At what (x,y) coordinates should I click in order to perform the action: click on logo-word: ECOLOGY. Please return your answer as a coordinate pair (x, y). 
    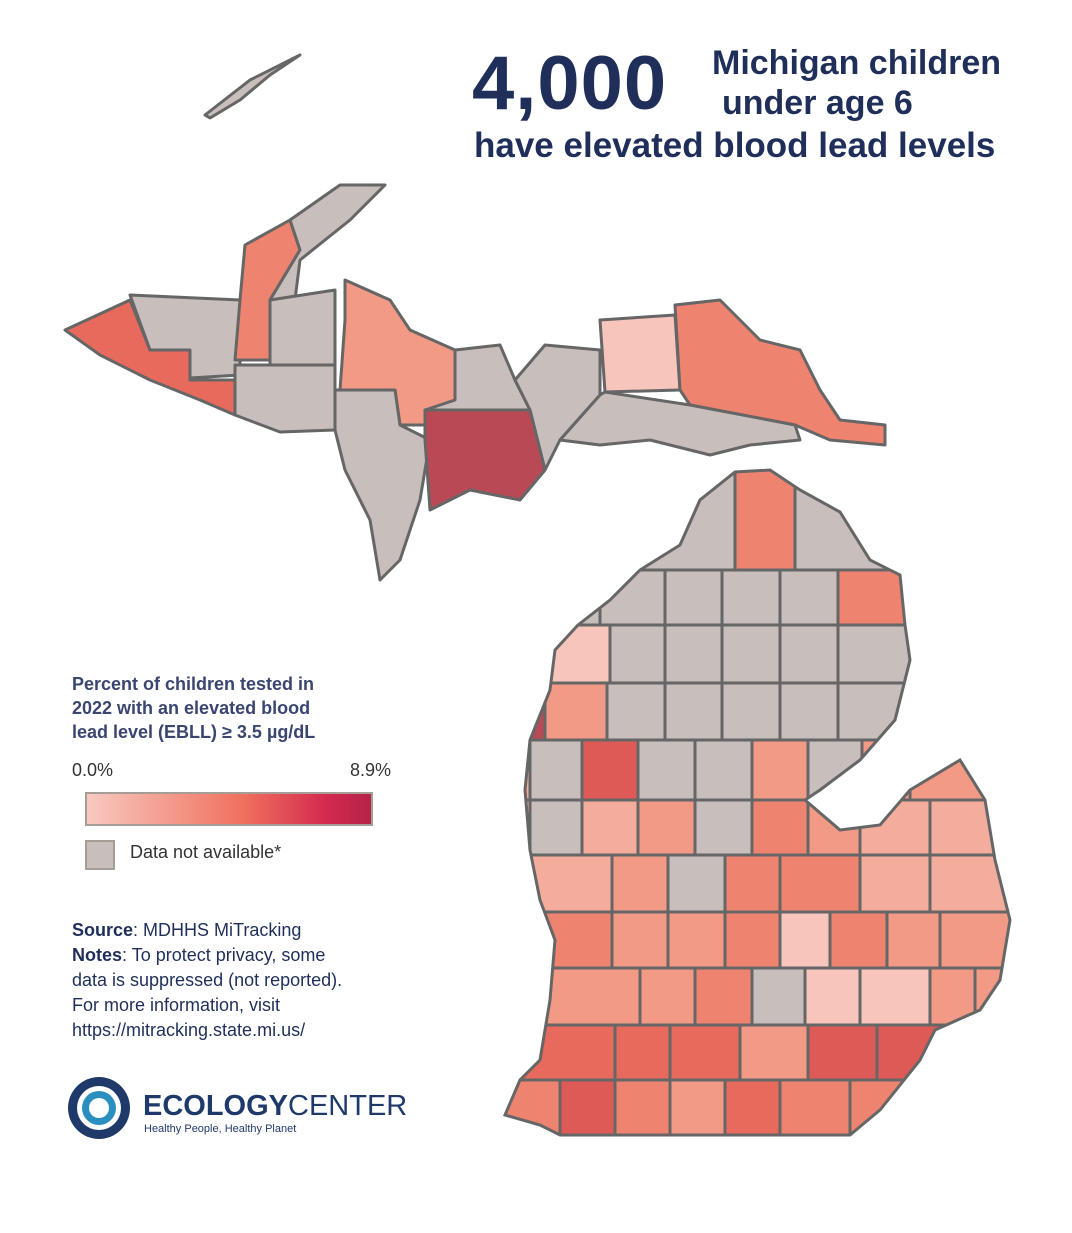
    Looking at the image, I should click on (216, 1106).